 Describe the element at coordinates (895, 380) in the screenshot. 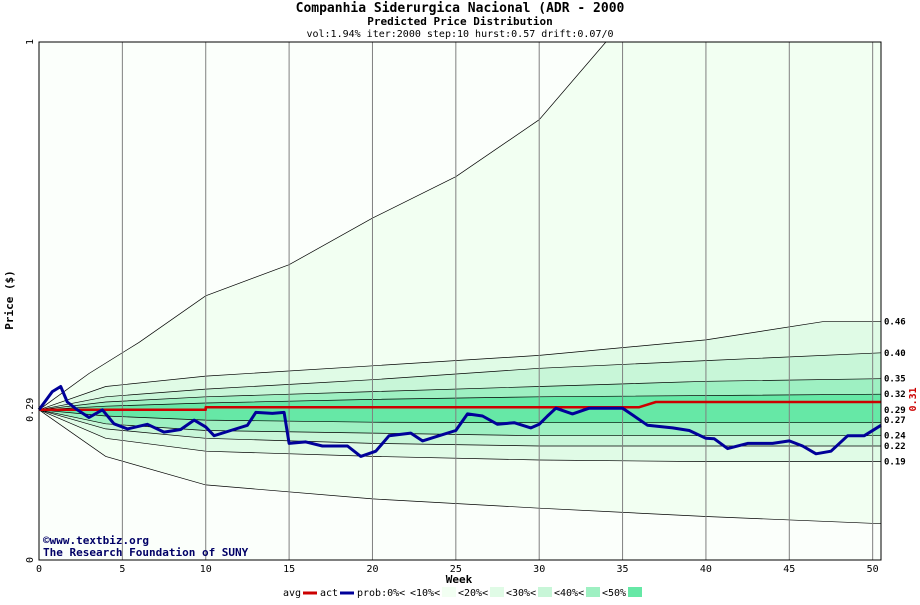

I see `band-value-label: 0.35` at that location.